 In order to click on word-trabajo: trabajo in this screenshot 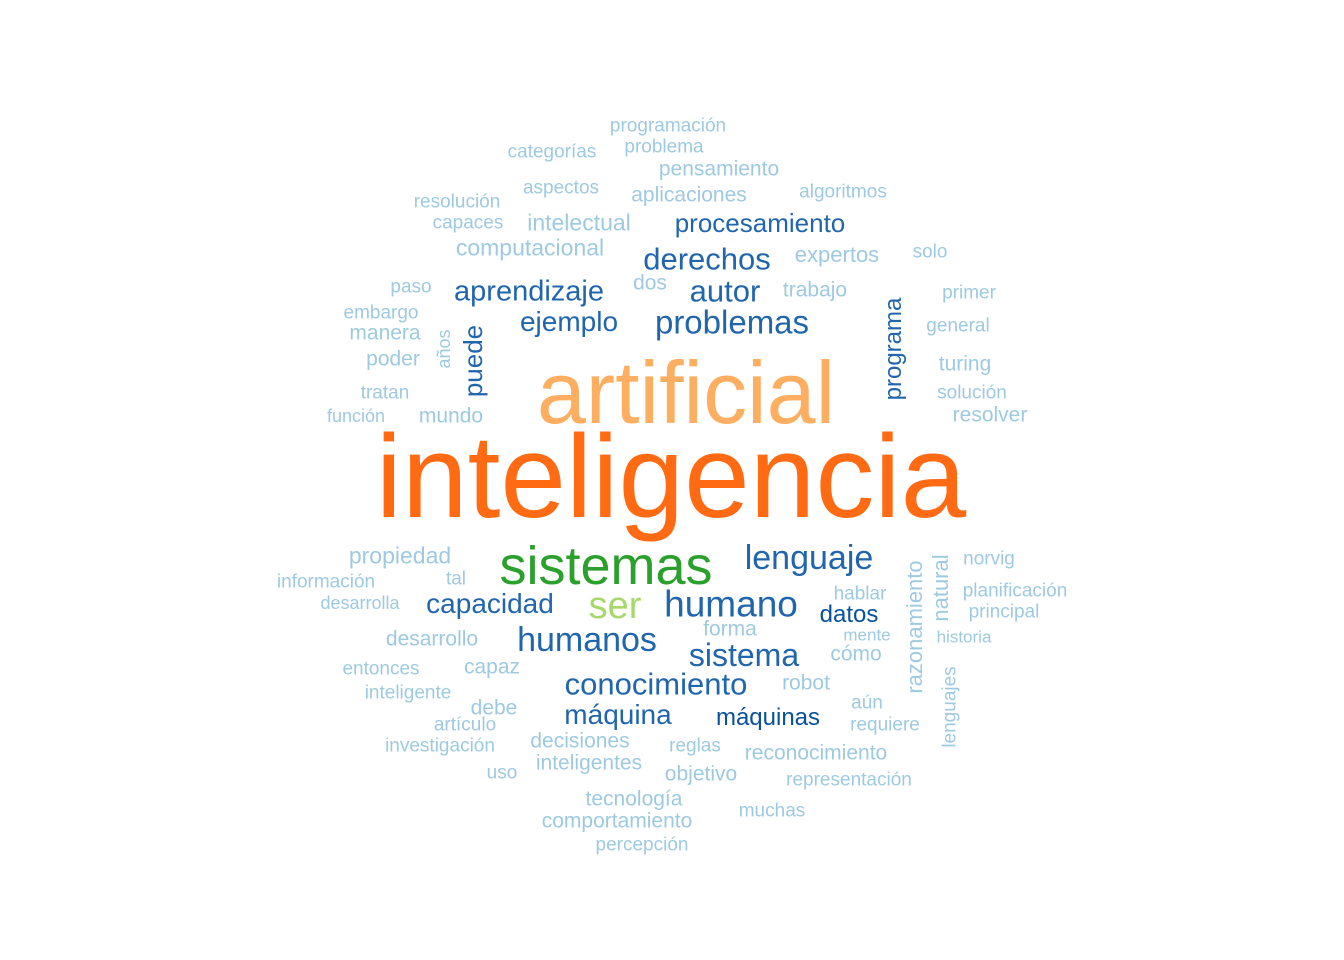, I will do `click(815, 290)`.